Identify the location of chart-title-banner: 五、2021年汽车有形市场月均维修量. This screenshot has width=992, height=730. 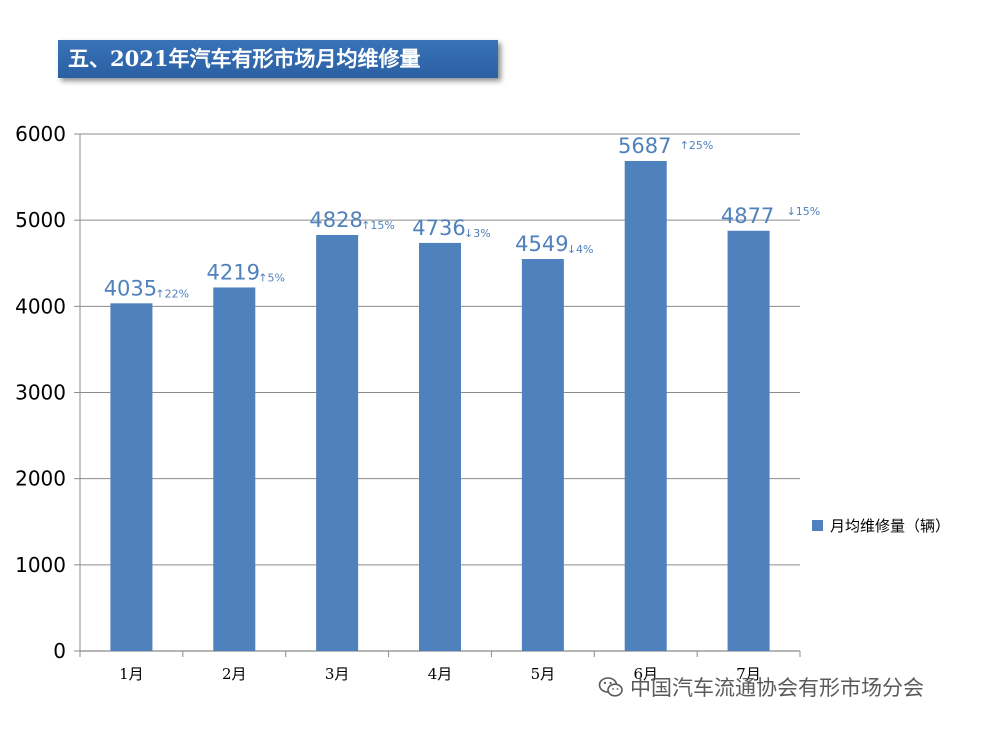
(278, 59).